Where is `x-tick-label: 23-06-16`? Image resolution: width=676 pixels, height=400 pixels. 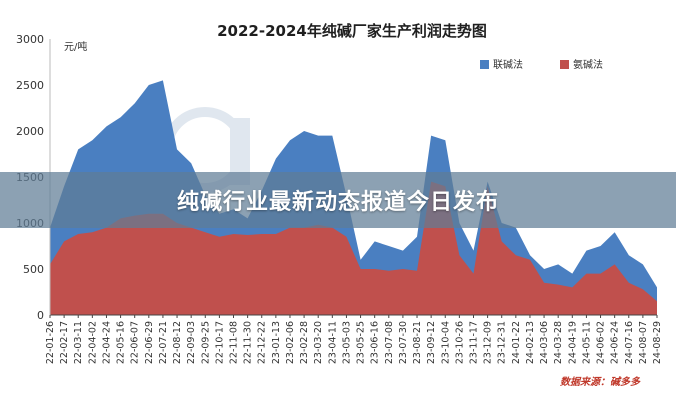
x-tick-label: 23-06-16 is located at coordinates (375, 342).